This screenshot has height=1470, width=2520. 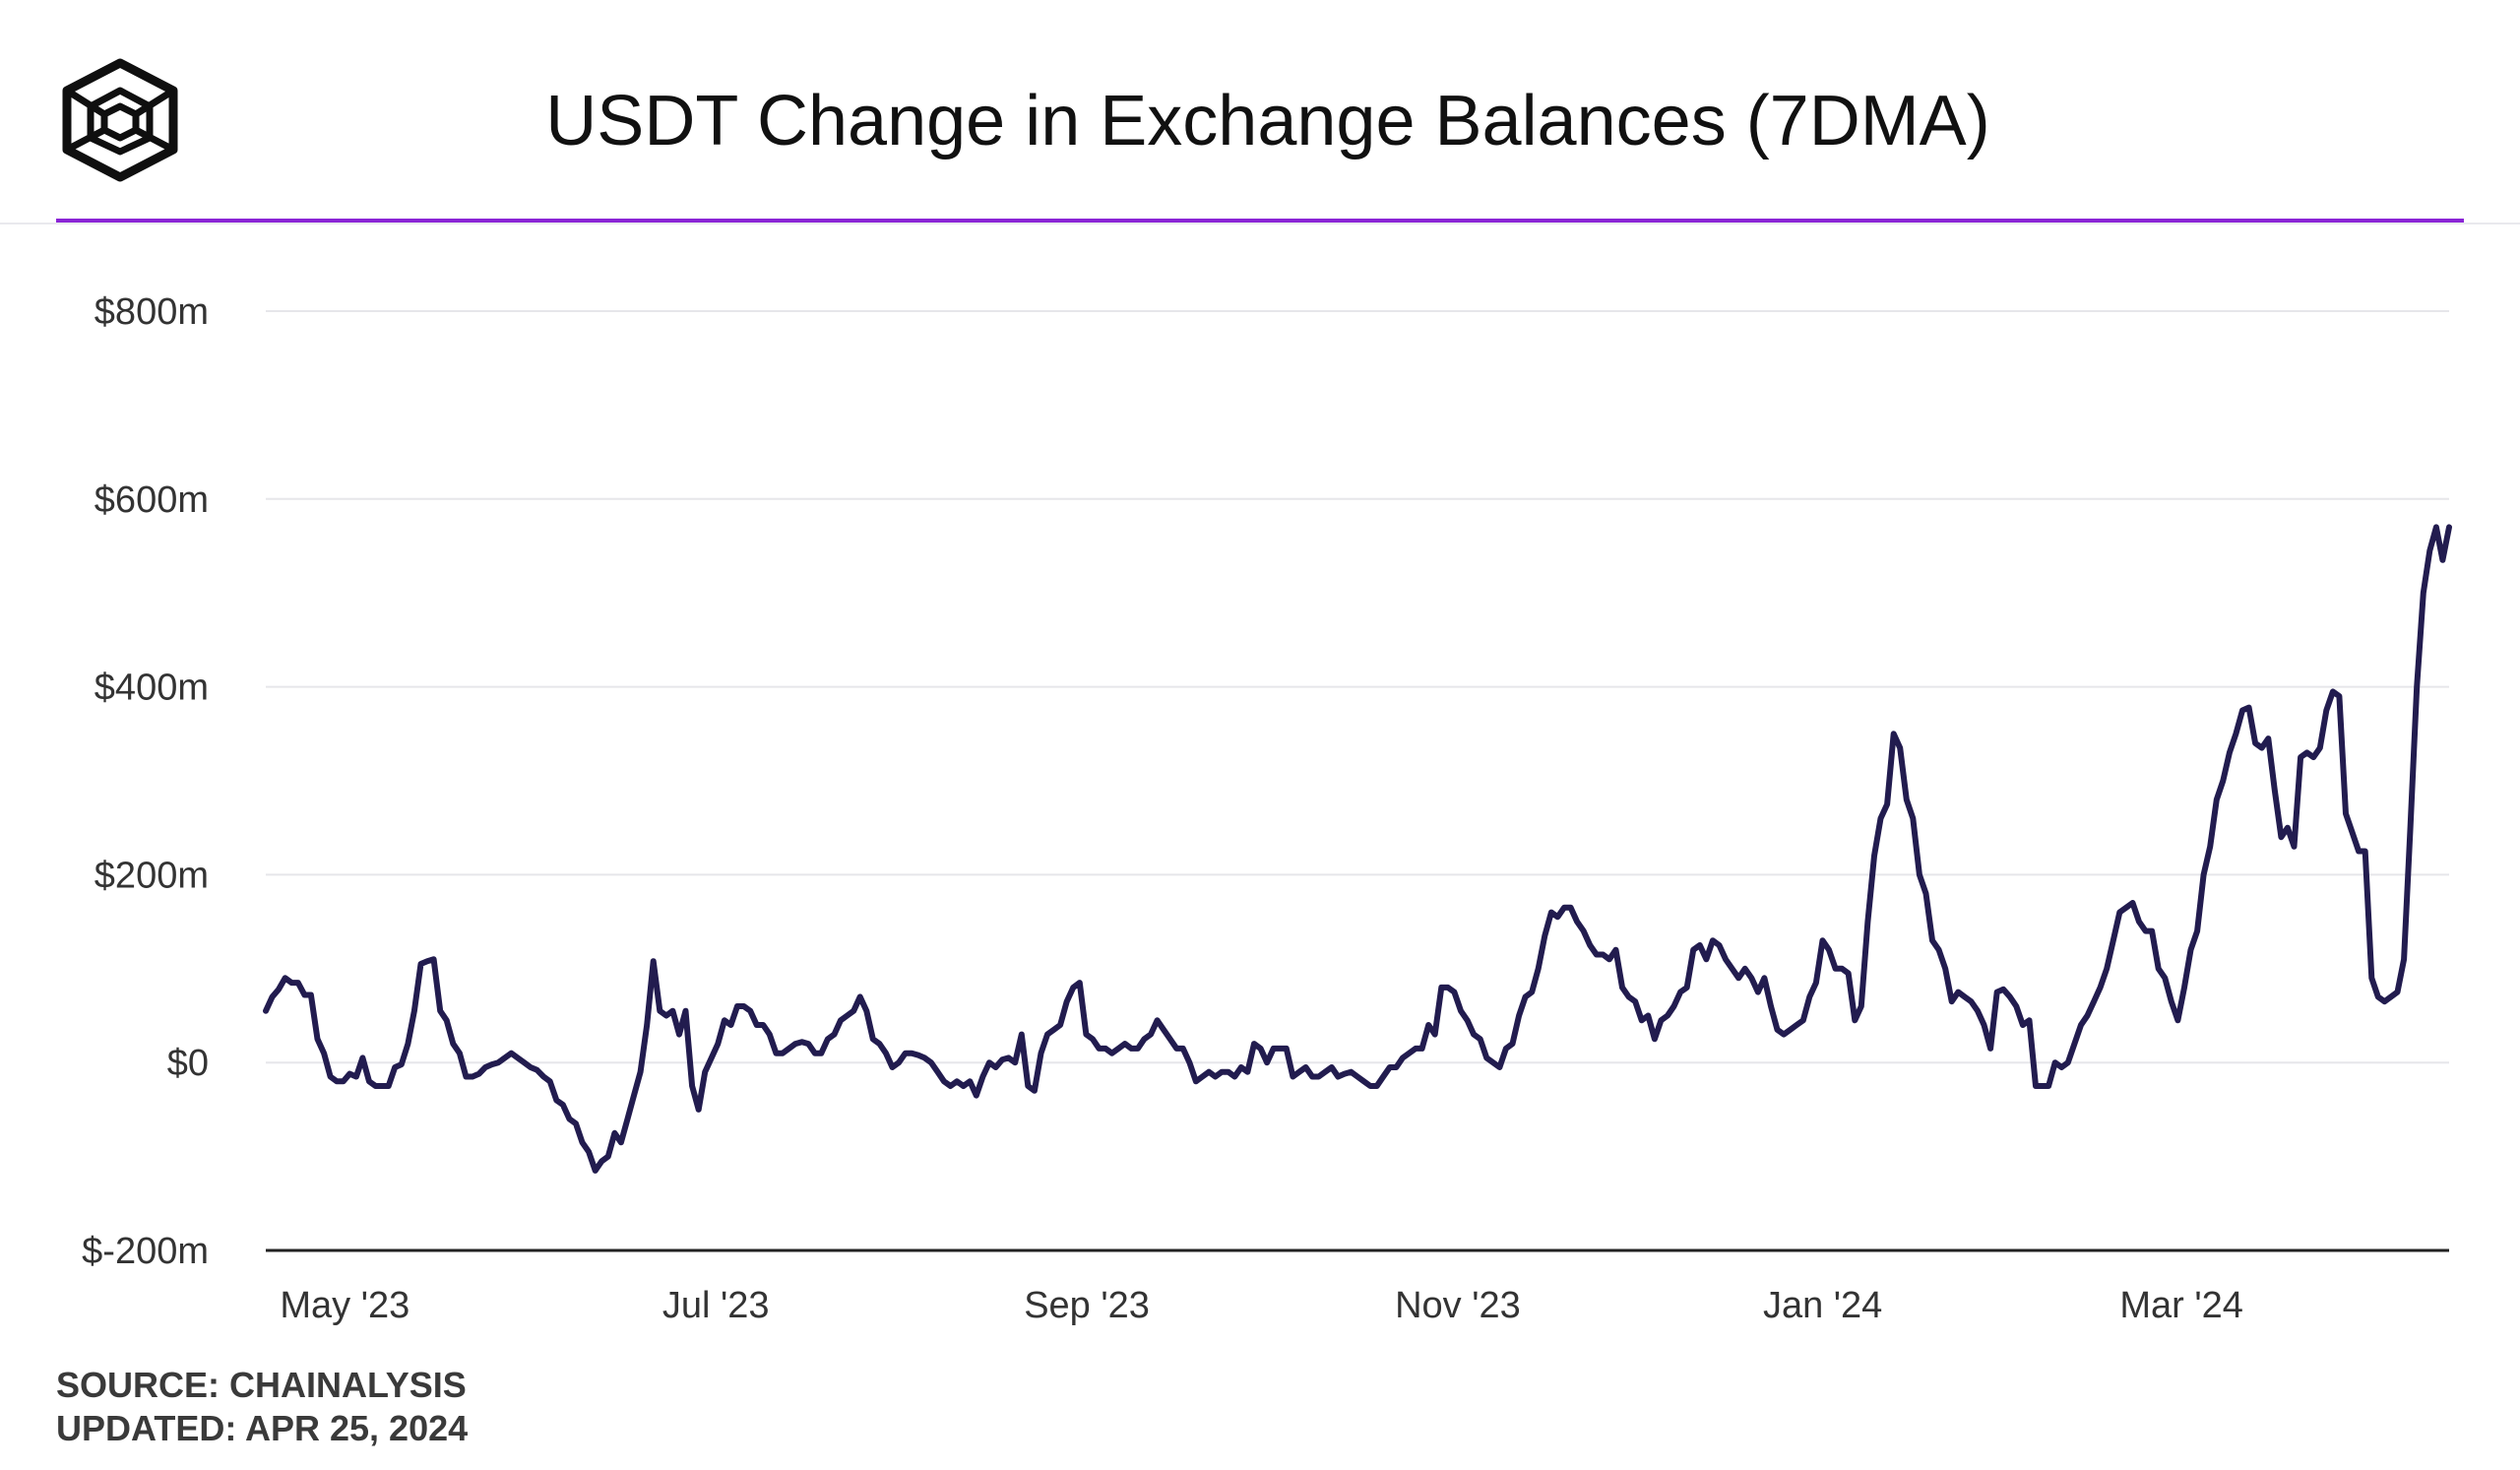 I want to click on x-tick-label: Nov '23, so click(x=1458, y=1305).